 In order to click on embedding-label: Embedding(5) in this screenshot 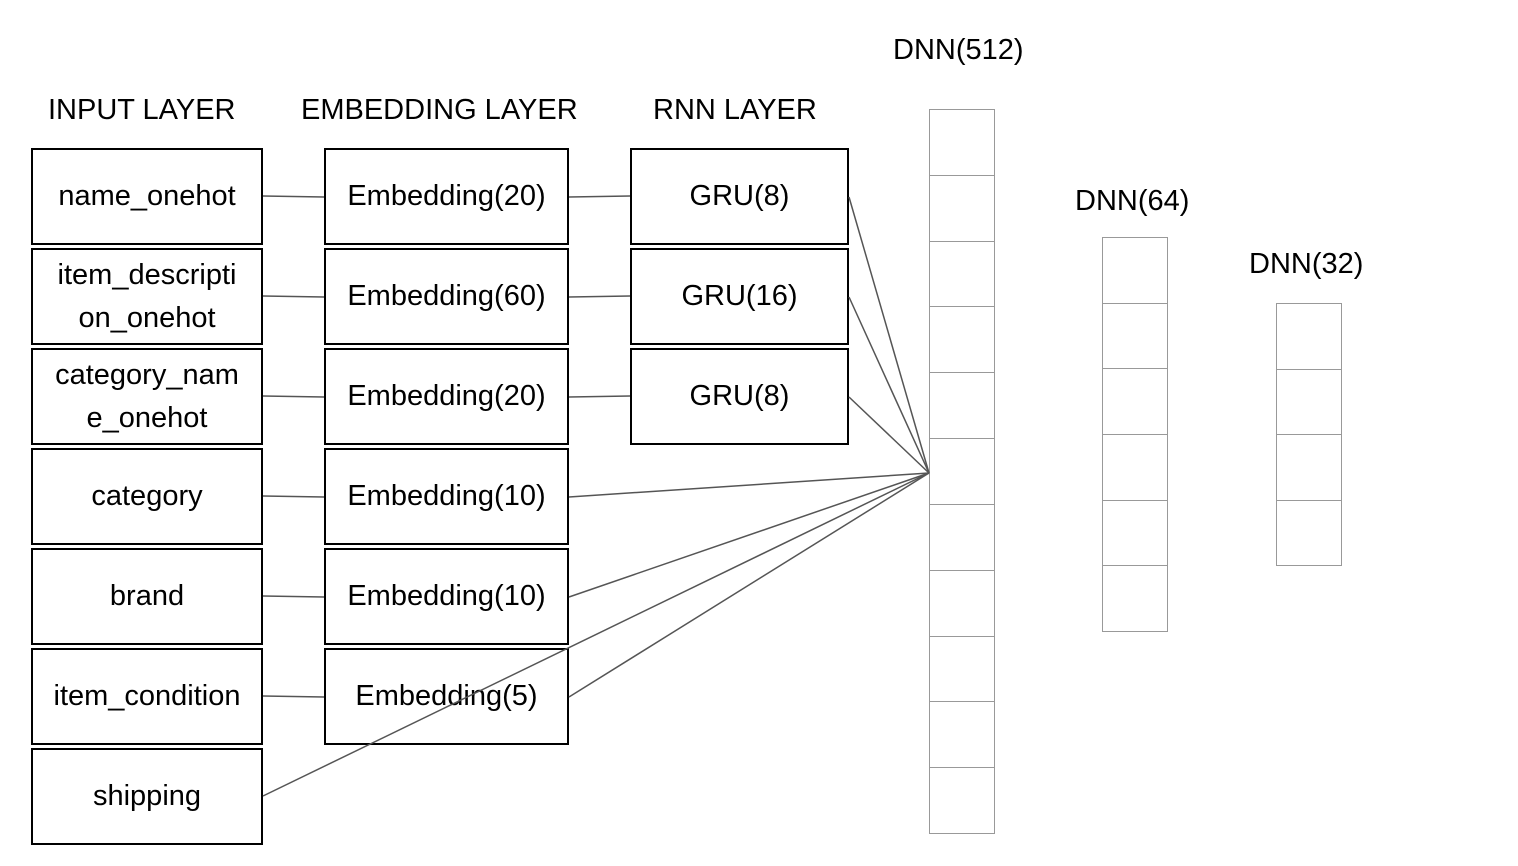, I will do `click(446, 696)`.